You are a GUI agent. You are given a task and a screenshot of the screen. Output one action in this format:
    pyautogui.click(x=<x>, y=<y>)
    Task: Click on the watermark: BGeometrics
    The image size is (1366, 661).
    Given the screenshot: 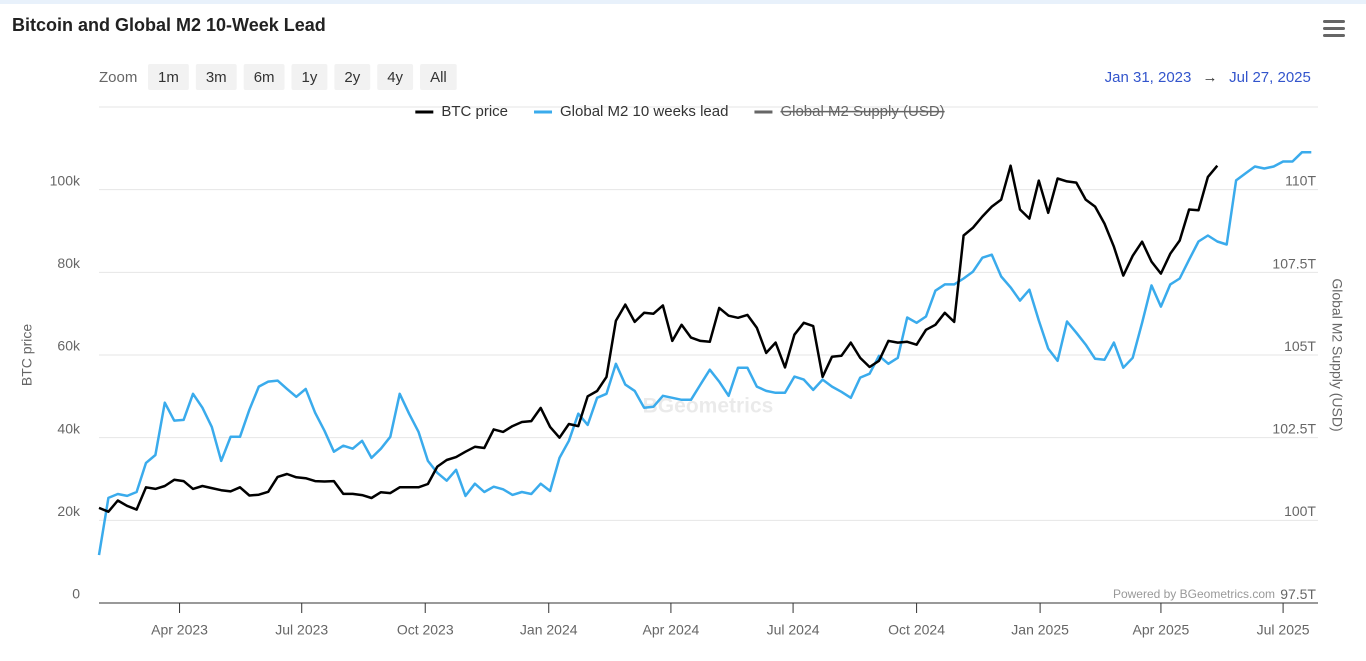 What is the action you would take?
    pyautogui.click(x=708, y=406)
    